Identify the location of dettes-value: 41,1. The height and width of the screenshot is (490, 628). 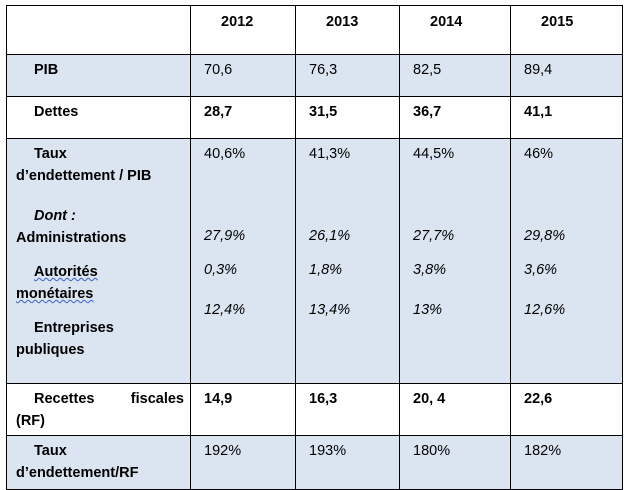
(566, 117).